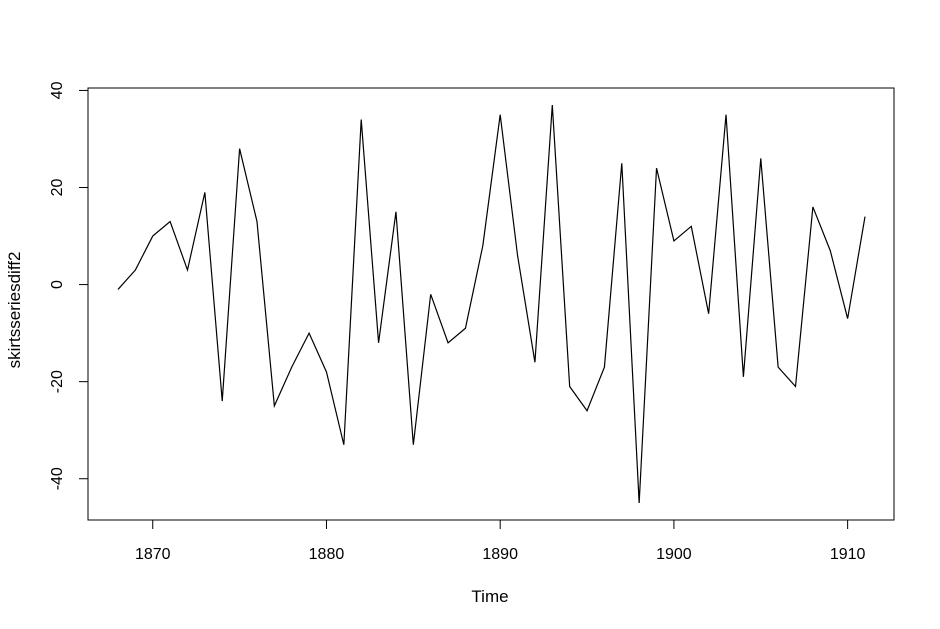 This screenshot has width=940, height=629. What do you see at coordinates (14, 310) in the screenshot?
I see `y-axis-title: skirtsseriesdiff2` at bounding box center [14, 310].